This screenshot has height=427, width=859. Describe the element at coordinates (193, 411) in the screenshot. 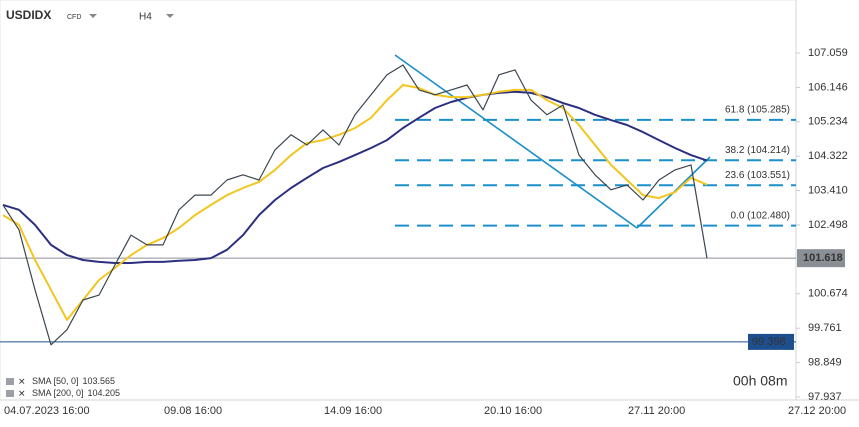

I see `x-tick-label: 09.08 16:00` at that location.